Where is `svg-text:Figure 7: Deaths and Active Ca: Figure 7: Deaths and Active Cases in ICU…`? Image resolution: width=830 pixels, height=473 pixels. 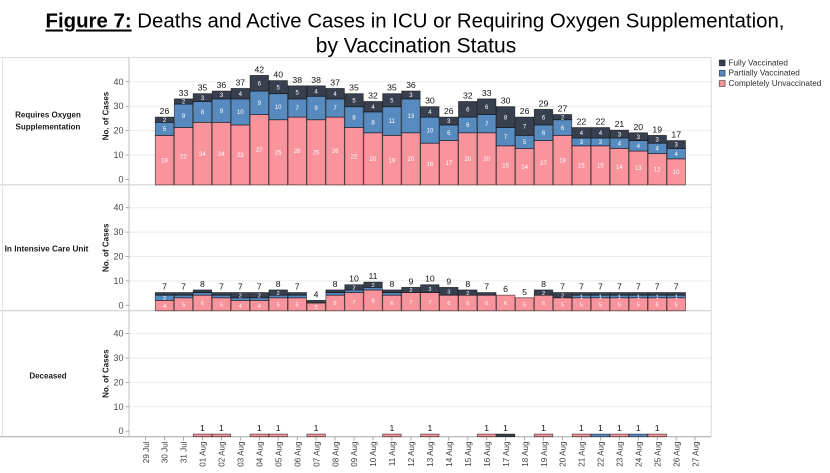 svg-text:Figure 7: Deaths and Active Ca: Figure 7: Deaths and Active Cases in ICU… is located at coordinates (415, 22).